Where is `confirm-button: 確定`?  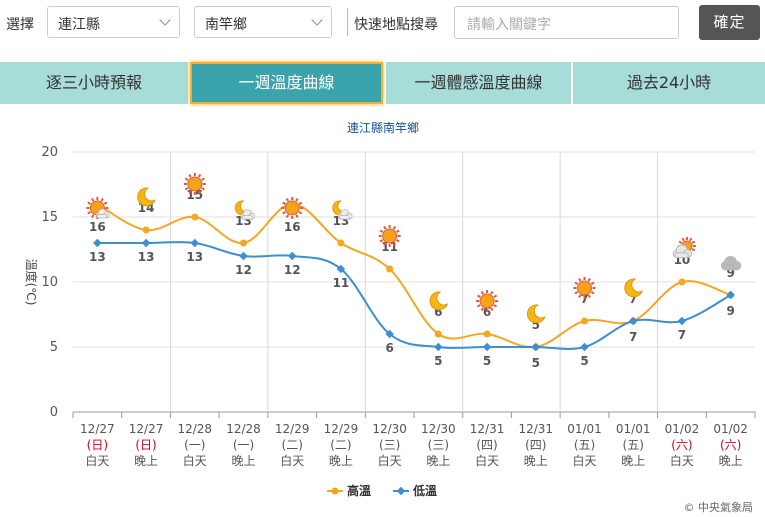 confirm-button: 確定 is located at coordinates (729, 22).